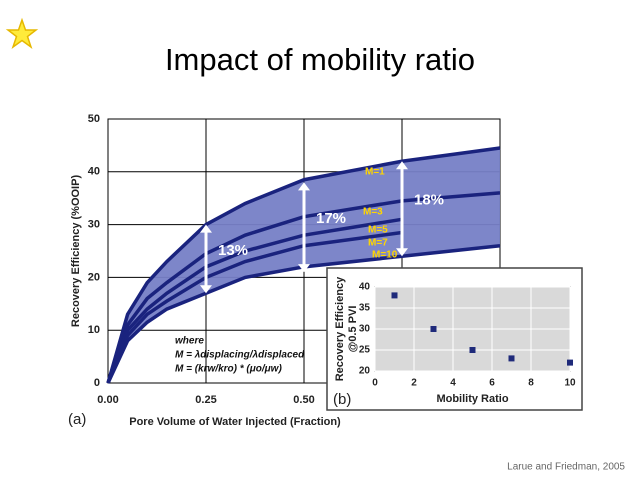 The width and height of the screenshot is (640, 480). What do you see at coordinates (375, 383) in the screenshot?
I see `x-tick-label: 0` at bounding box center [375, 383].